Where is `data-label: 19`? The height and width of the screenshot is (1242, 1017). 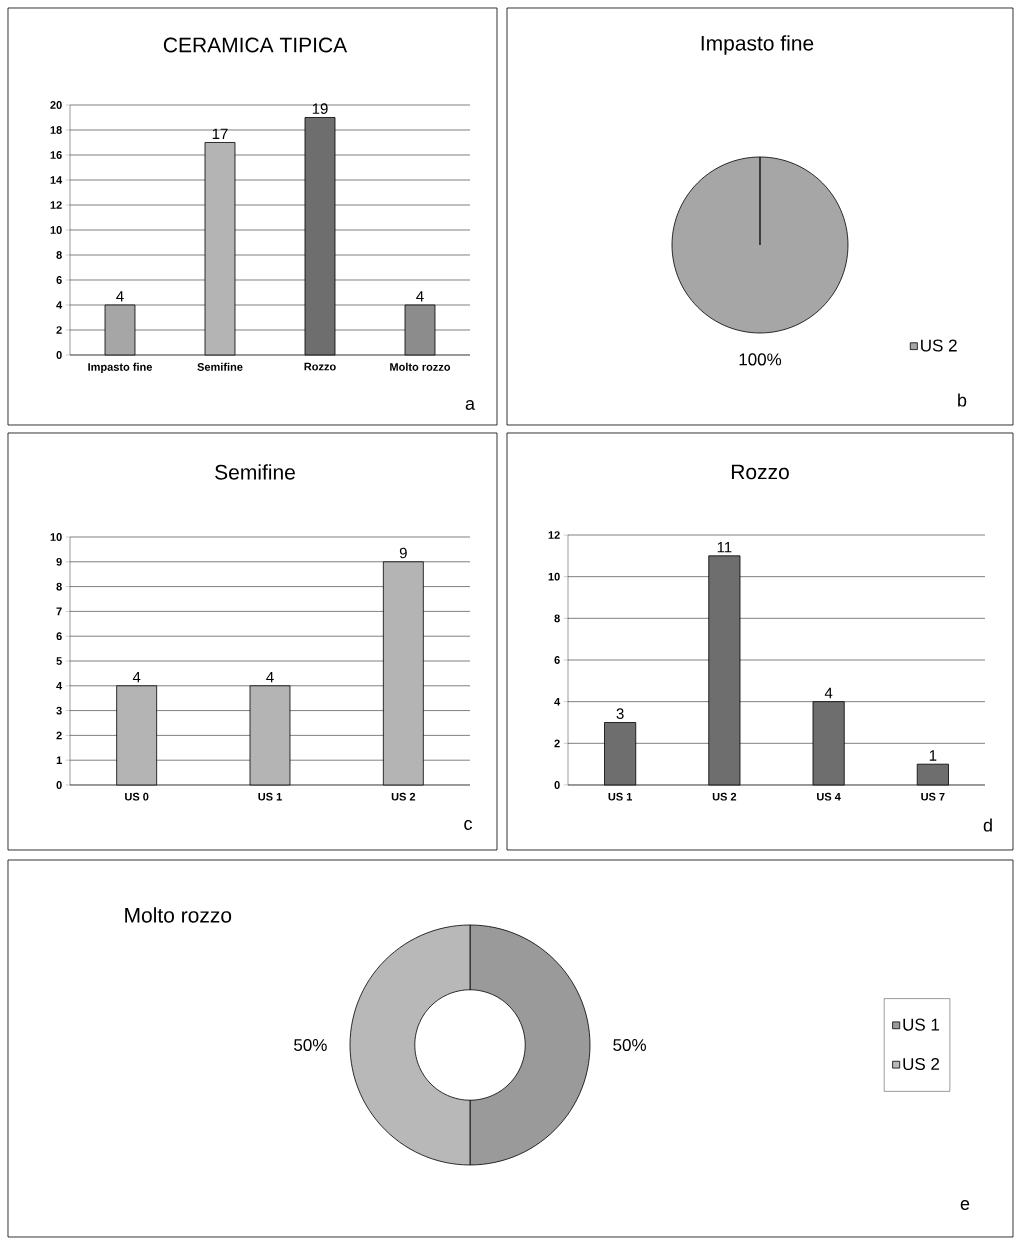
data-label: 19 is located at coordinates (320, 108).